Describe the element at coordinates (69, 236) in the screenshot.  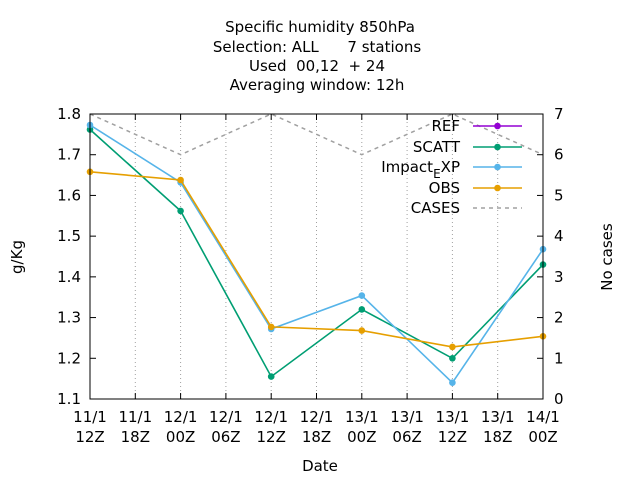
I see `y-tick-label: 1.5` at that location.